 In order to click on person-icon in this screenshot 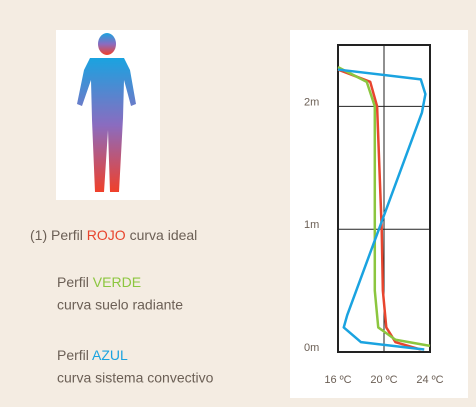, I will do `click(106, 112)`.